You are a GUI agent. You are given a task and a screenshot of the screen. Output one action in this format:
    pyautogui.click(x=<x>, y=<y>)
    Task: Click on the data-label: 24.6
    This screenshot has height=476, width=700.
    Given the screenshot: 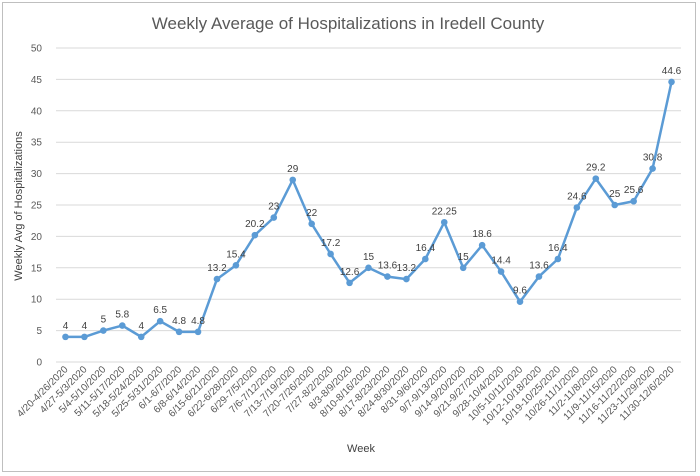 What is the action you would take?
    pyautogui.click(x=577, y=197)
    